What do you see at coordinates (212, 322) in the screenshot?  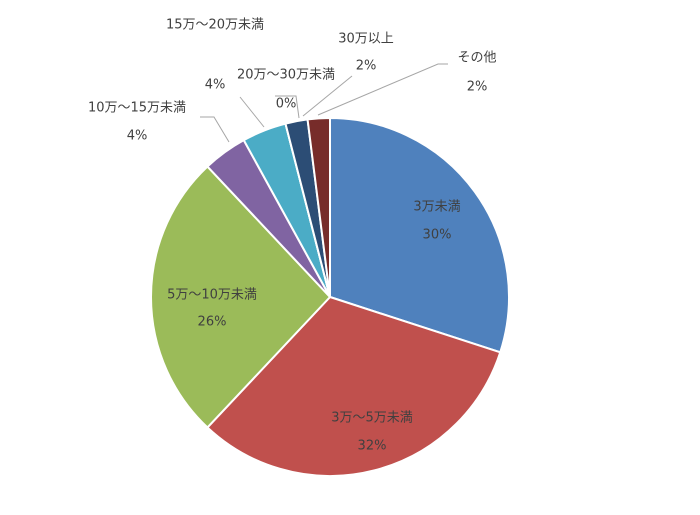 I see `value-label: 26%` at bounding box center [212, 322].